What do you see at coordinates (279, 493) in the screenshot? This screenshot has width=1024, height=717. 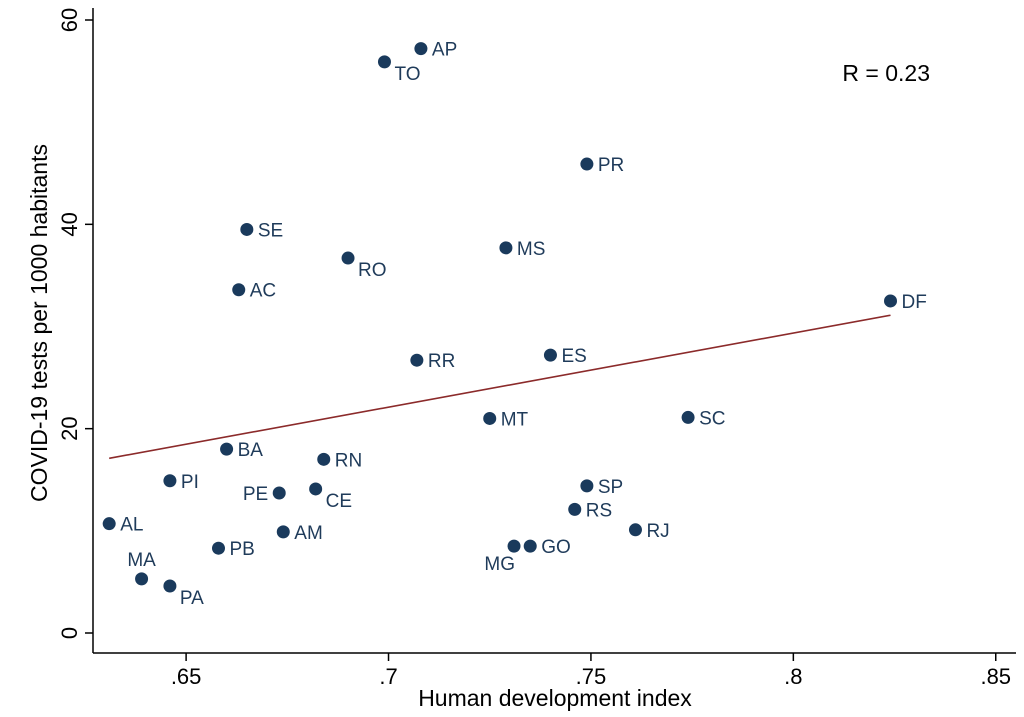 I see `data-point-pe` at bounding box center [279, 493].